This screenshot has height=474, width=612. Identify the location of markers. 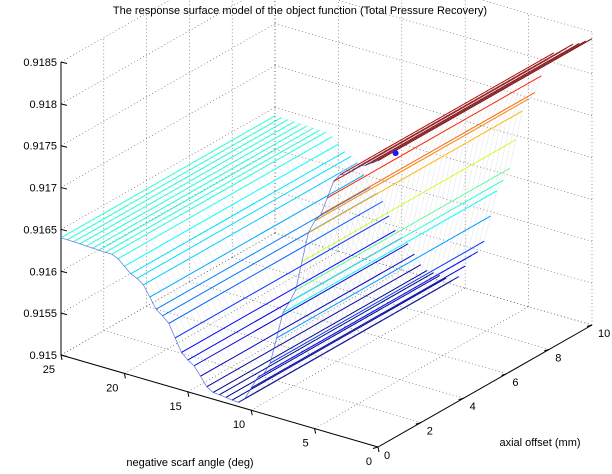
(395, 153).